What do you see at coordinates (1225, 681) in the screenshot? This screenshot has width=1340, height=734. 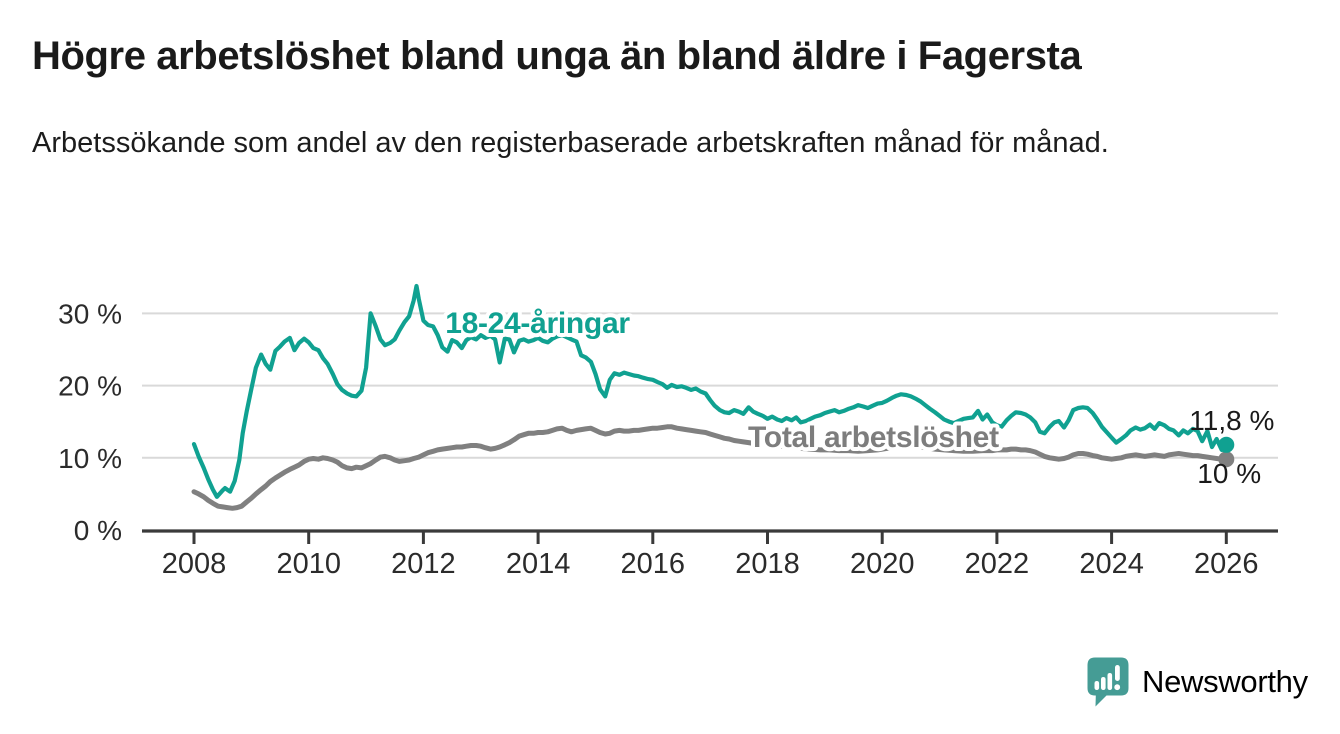 I see `newsworthy-logo-text: Newsworthy` at bounding box center [1225, 681].